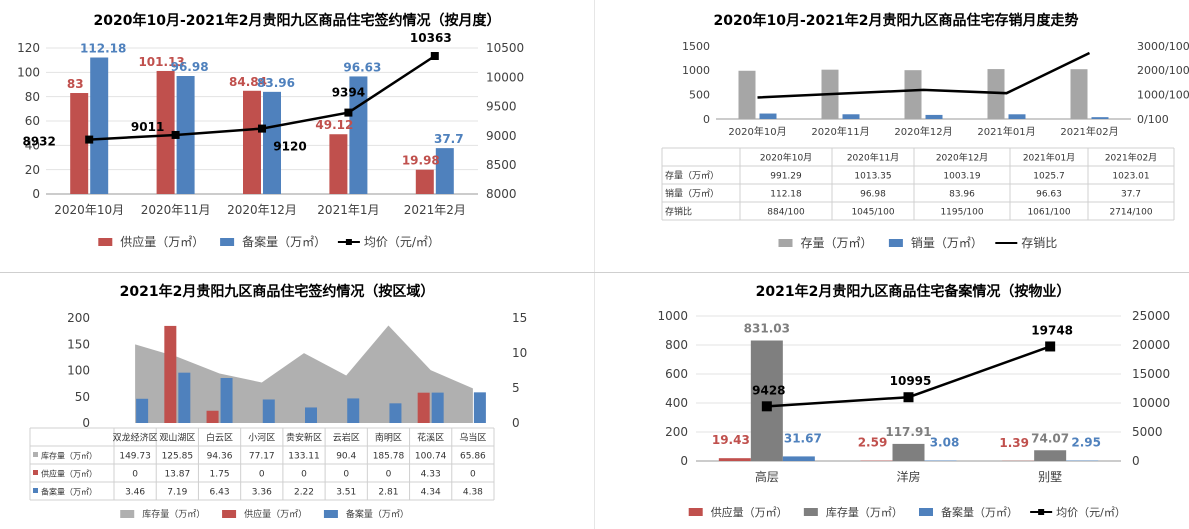  I want to click on table-cell: 7.19, so click(177, 493).